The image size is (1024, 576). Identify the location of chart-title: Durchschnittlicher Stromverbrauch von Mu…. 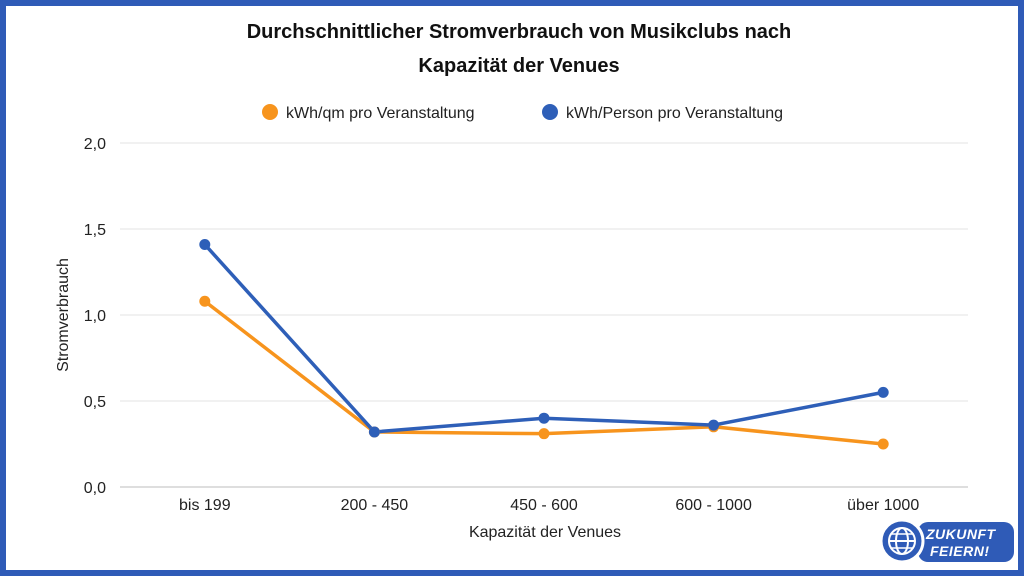
(519, 49).